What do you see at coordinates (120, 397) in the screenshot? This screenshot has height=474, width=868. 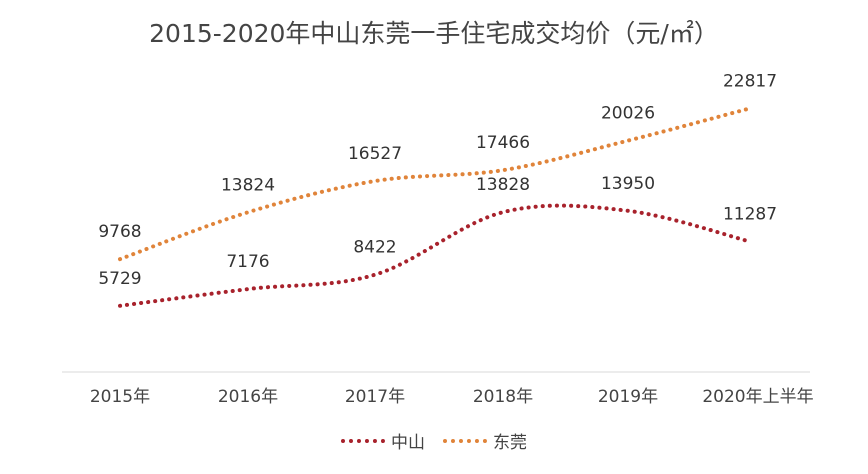 I see `x-tick-label: 2015年` at bounding box center [120, 397].